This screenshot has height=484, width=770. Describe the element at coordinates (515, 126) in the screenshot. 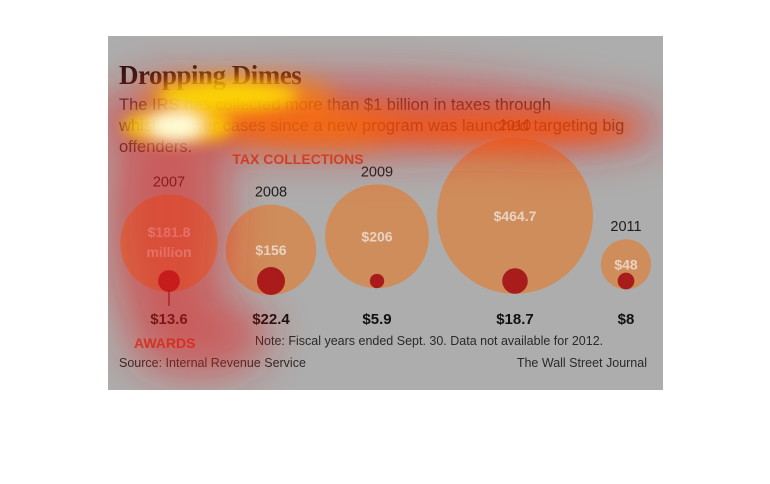

I see `year-label-2010: 2010` at that location.